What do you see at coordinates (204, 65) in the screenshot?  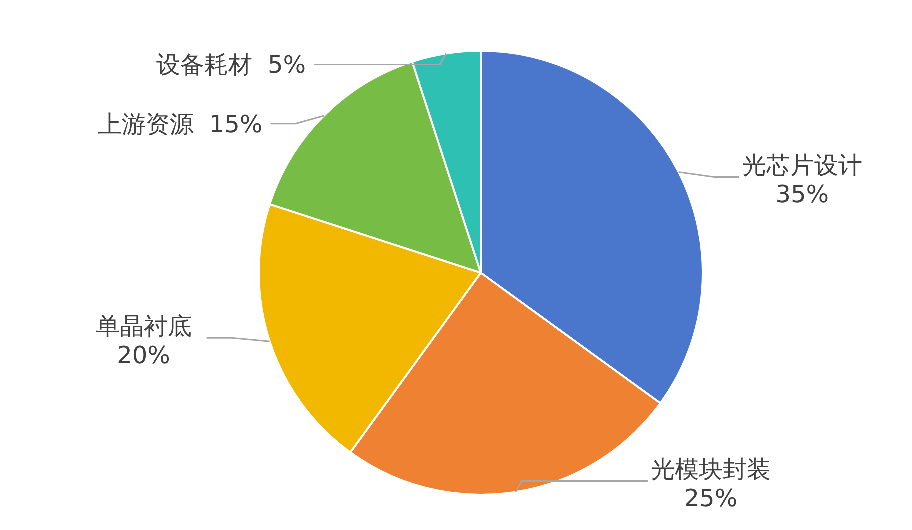 I see `slice-label: 设备耗材` at bounding box center [204, 65].